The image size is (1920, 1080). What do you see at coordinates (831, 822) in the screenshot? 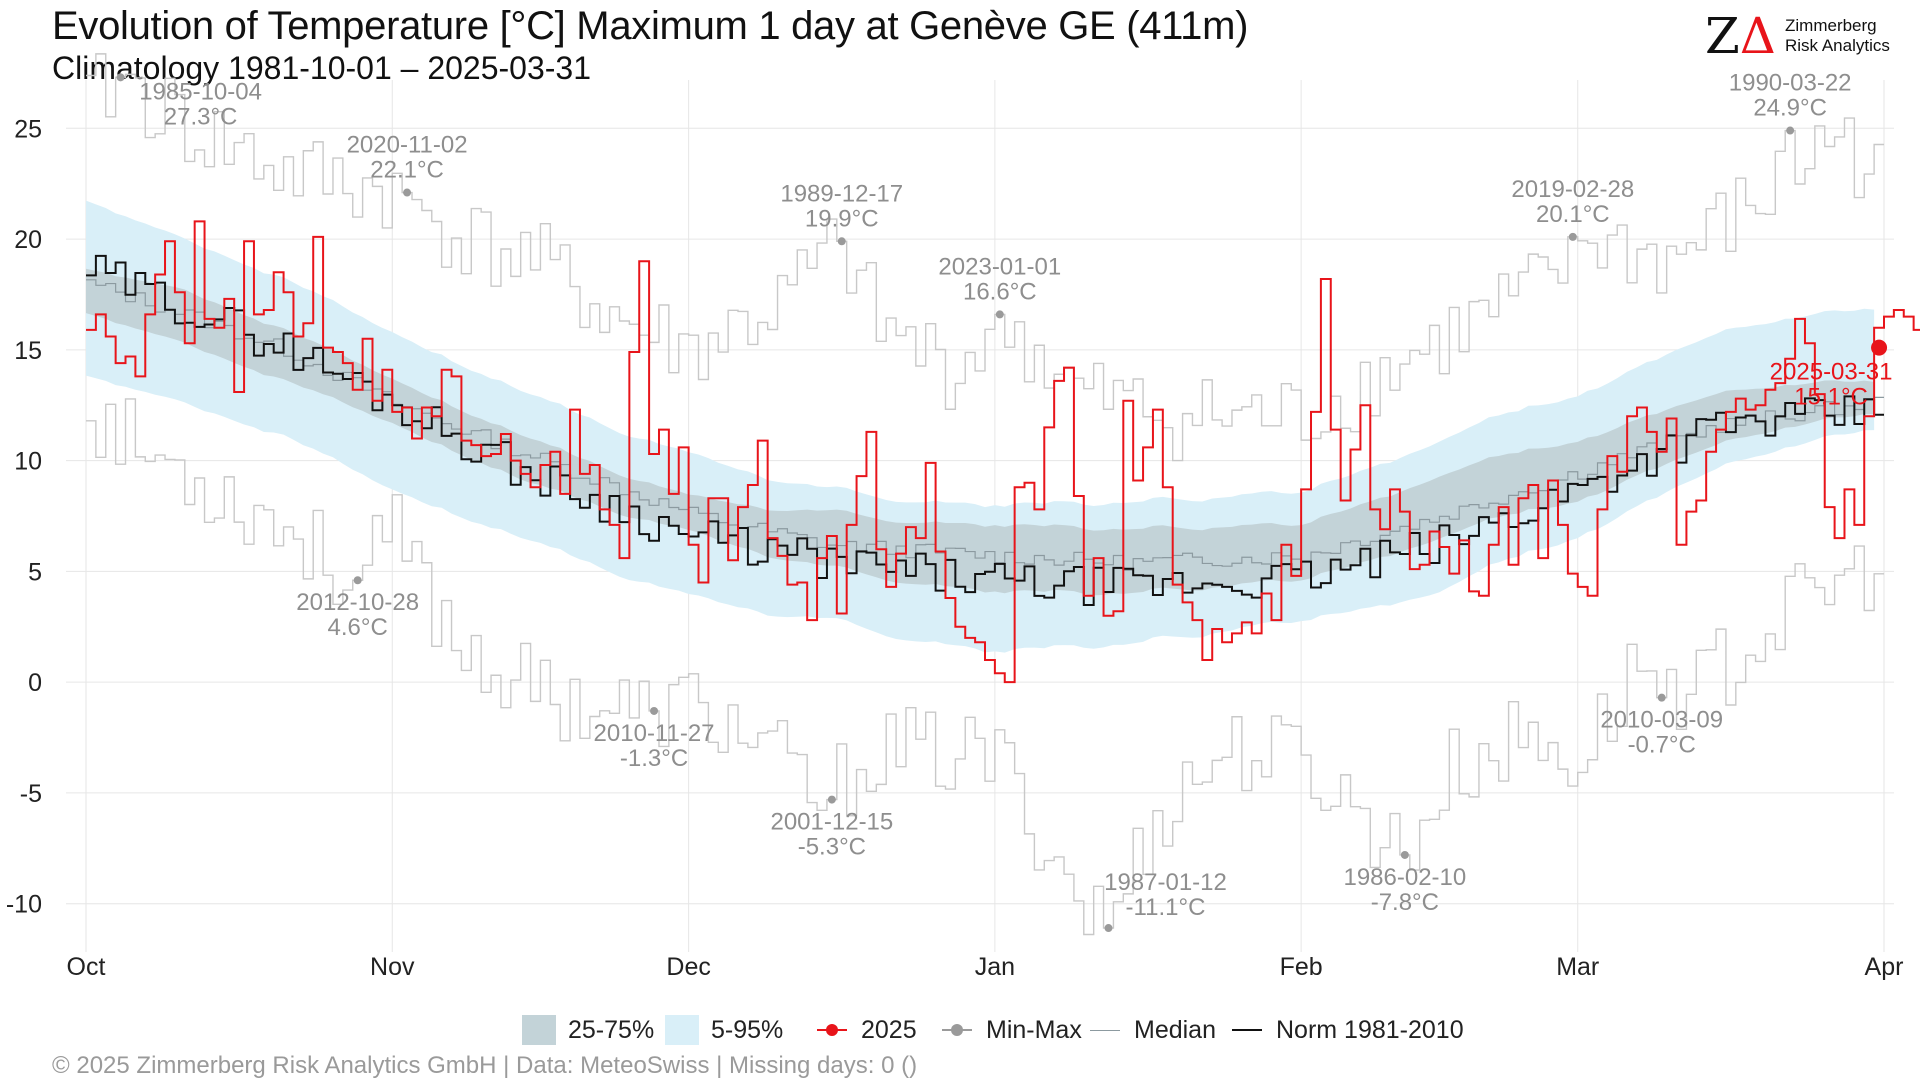
I see `record-date-label: 2001-12-15` at bounding box center [831, 822].